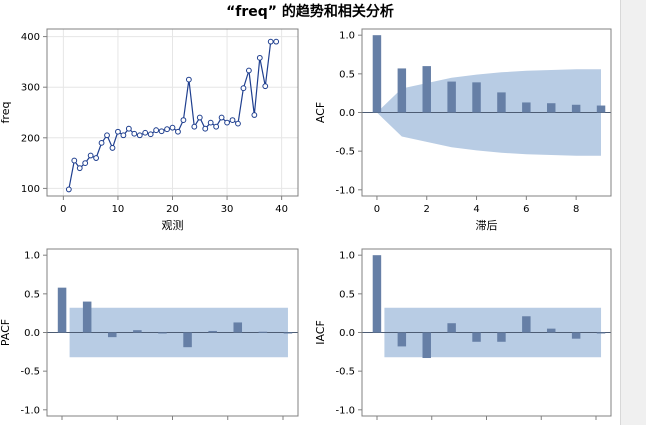 This screenshot has width=646, height=425. What do you see at coordinates (227, 209) in the screenshot?
I see `trend-x-tick-label: 30` at bounding box center [227, 209].